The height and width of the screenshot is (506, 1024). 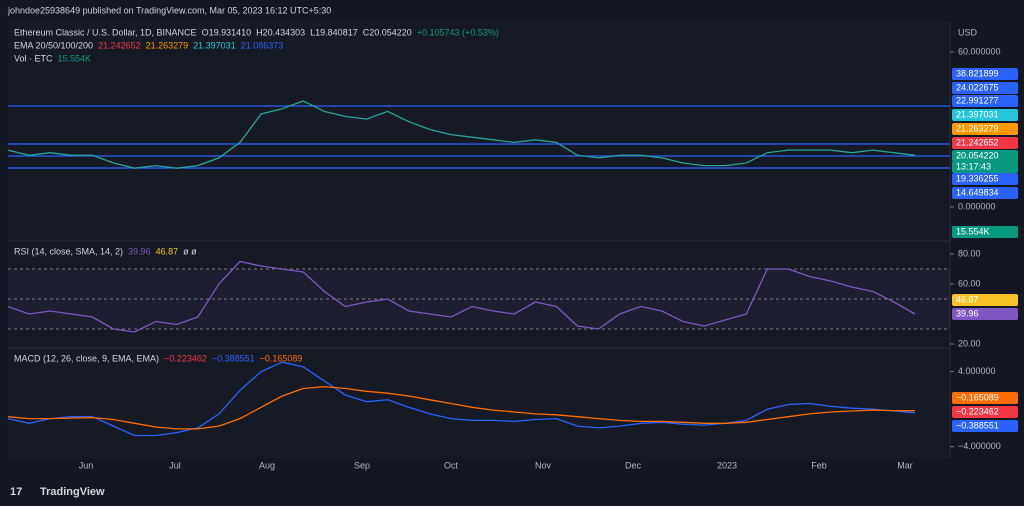 What do you see at coordinates (190, 251) in the screenshot?
I see `rsi-extra: ø ø` at bounding box center [190, 251].